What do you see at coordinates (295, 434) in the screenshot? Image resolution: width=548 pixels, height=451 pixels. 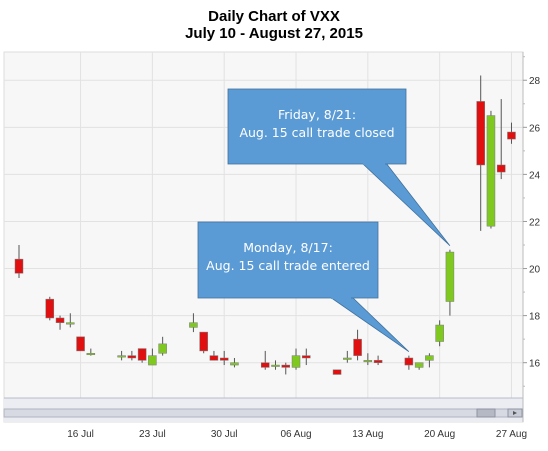 I see `x-tick-label: 06 Aug` at bounding box center [295, 434].